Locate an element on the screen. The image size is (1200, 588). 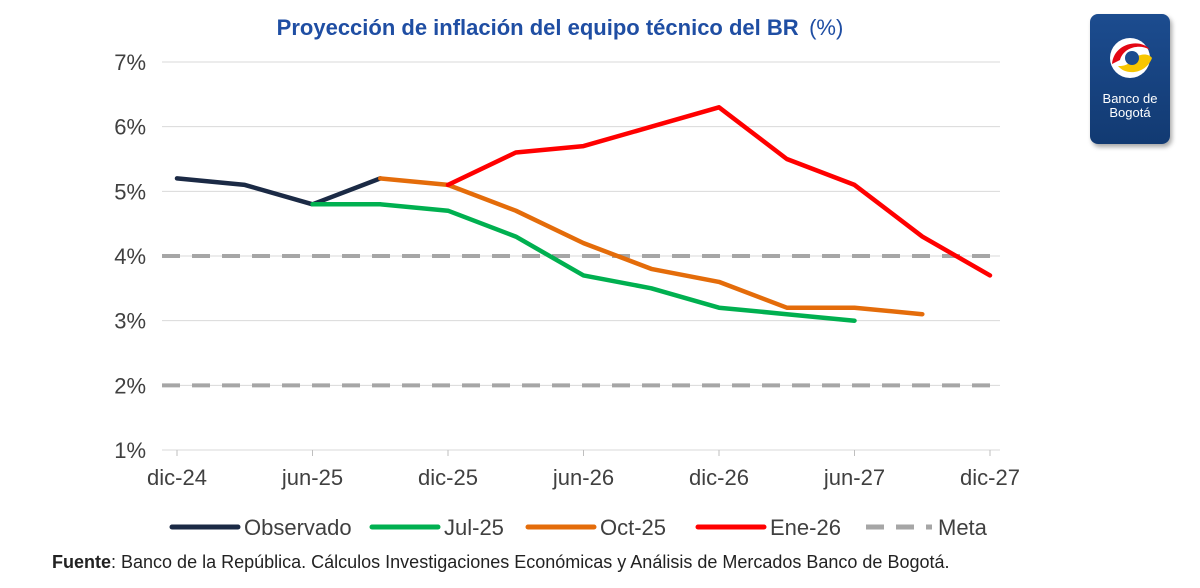
y-tick-label: 5% is located at coordinates (130, 191).